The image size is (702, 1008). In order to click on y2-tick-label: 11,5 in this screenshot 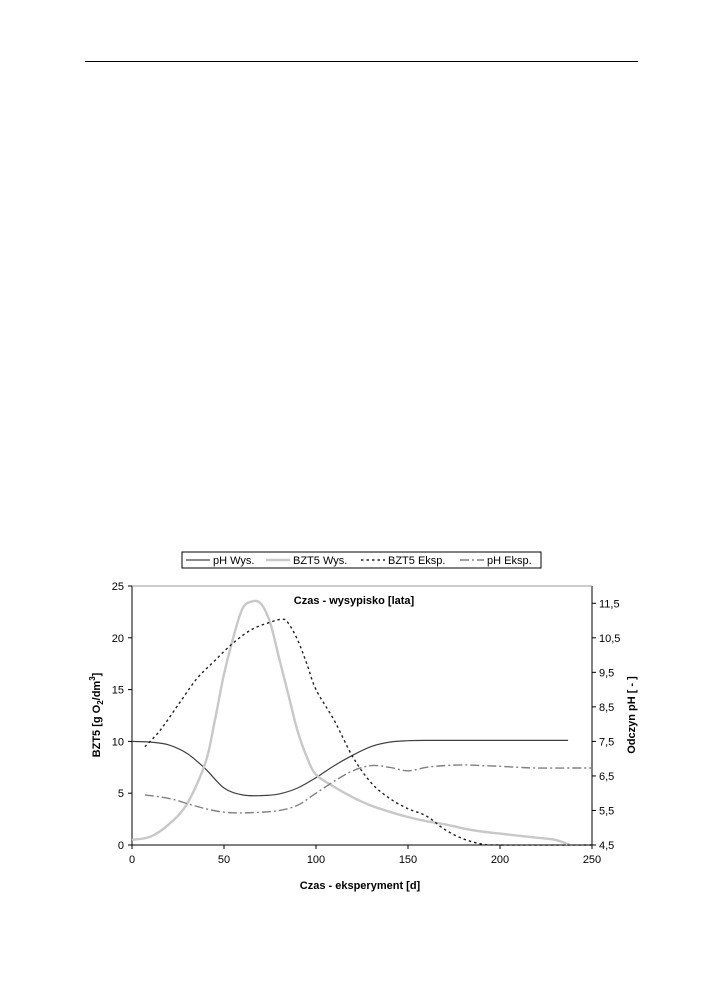, I will do `click(609, 604)`.